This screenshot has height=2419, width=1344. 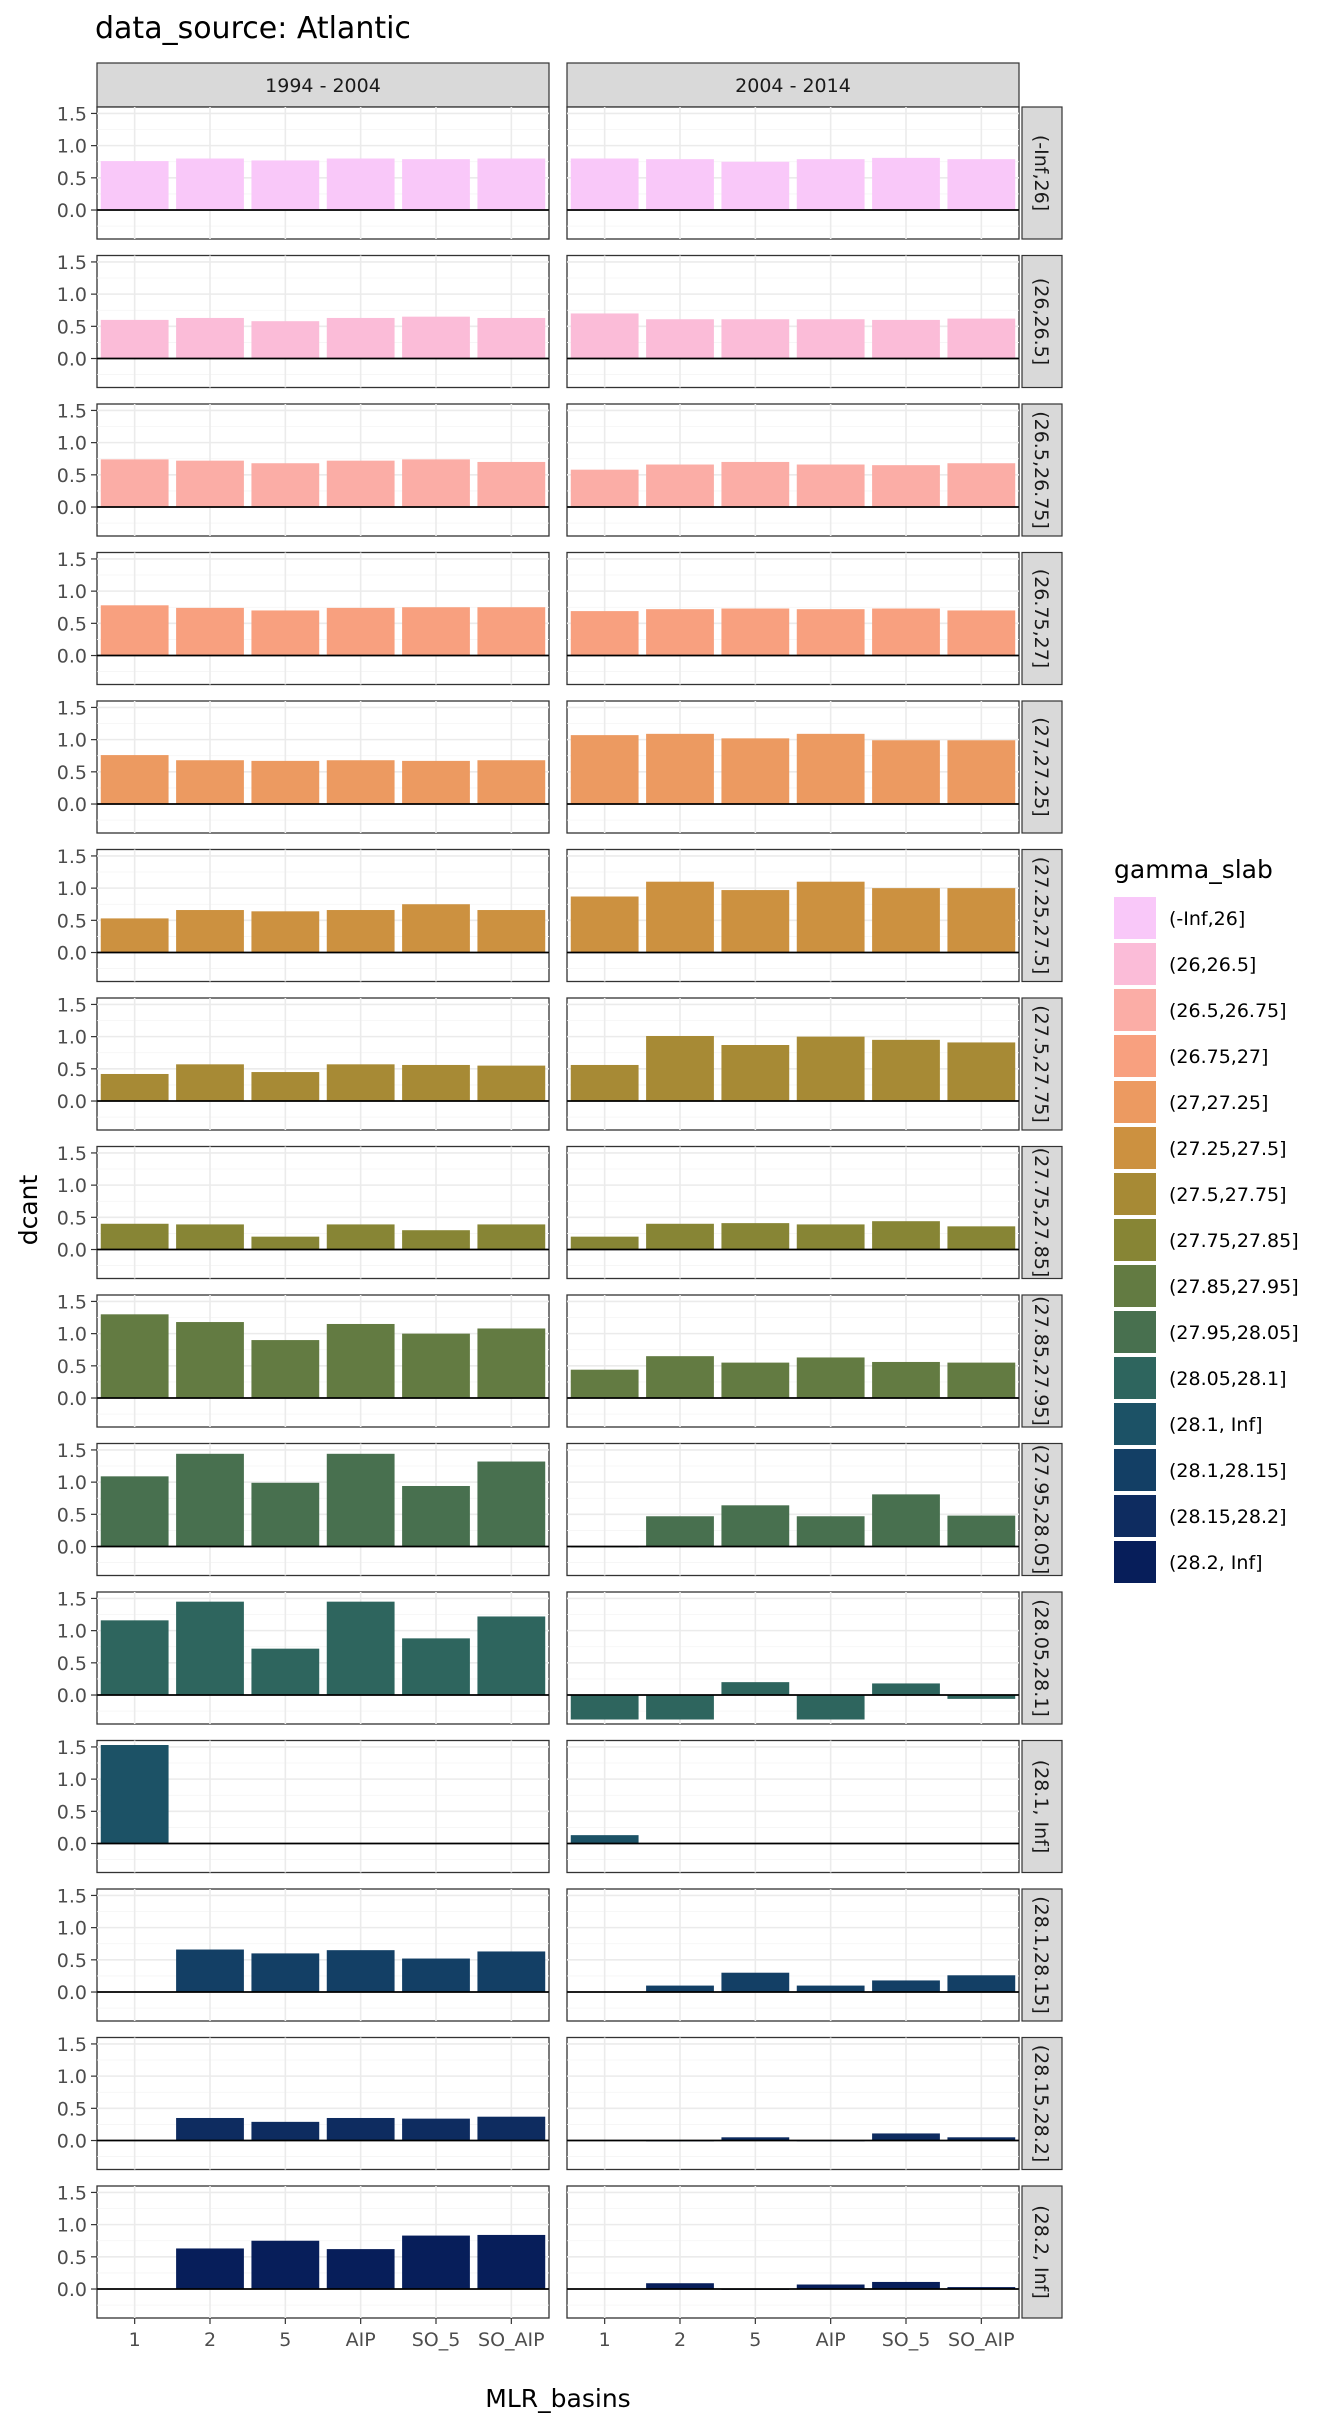 What do you see at coordinates (1042, 767) in the screenshot?
I see `row-strip-bg` at bounding box center [1042, 767].